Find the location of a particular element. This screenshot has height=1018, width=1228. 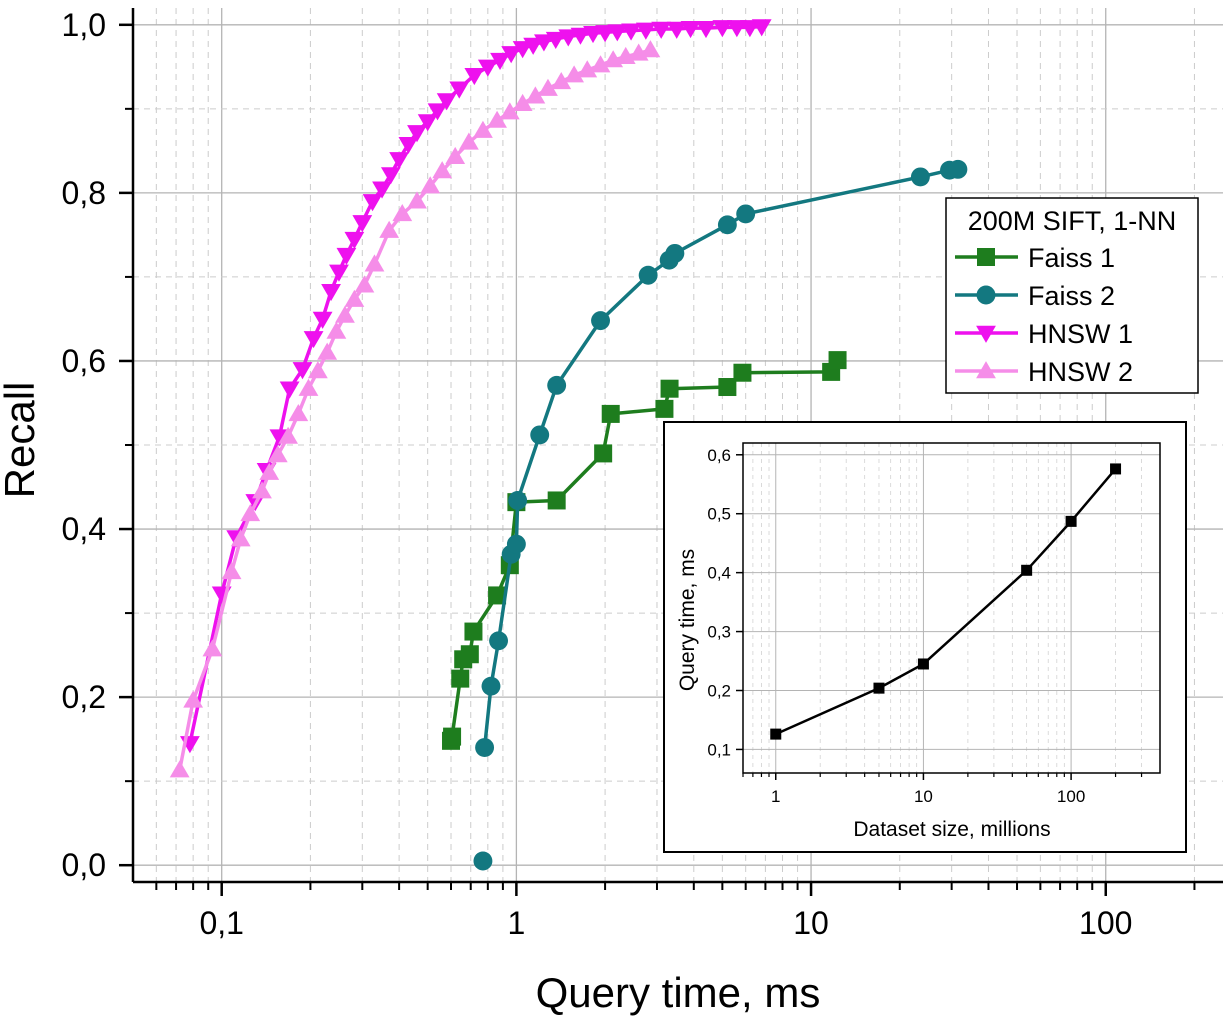

y-tick-label: 0,4 is located at coordinates (84, 529).